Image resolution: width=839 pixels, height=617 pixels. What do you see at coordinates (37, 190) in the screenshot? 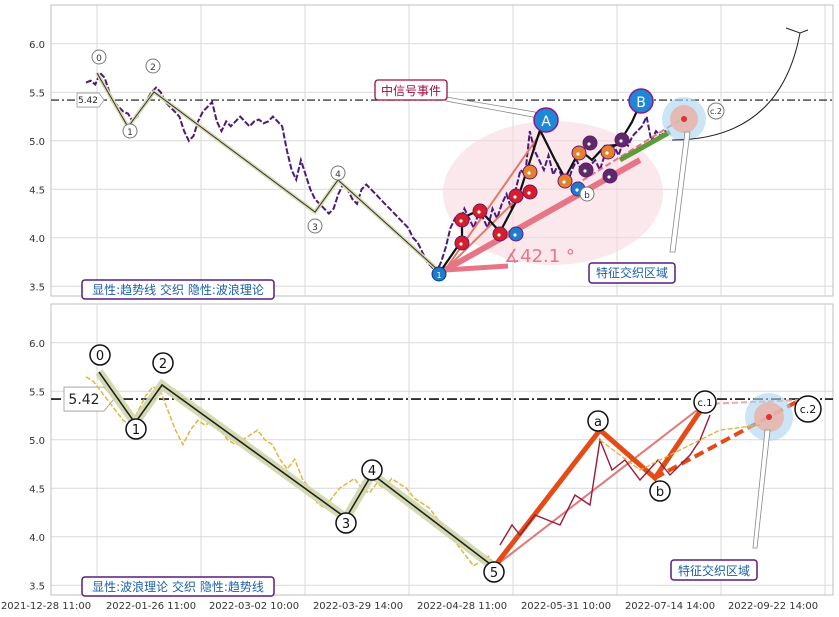
I see `p1-y-tick-2: 4.5` at bounding box center [37, 190].